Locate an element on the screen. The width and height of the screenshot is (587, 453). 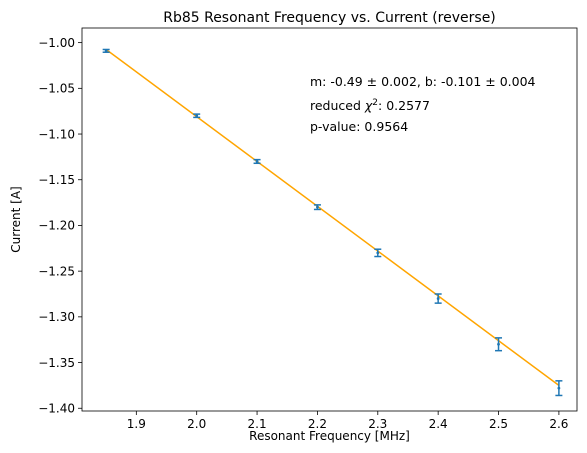
y-tick-label: −1.40 is located at coordinates (56, 409).